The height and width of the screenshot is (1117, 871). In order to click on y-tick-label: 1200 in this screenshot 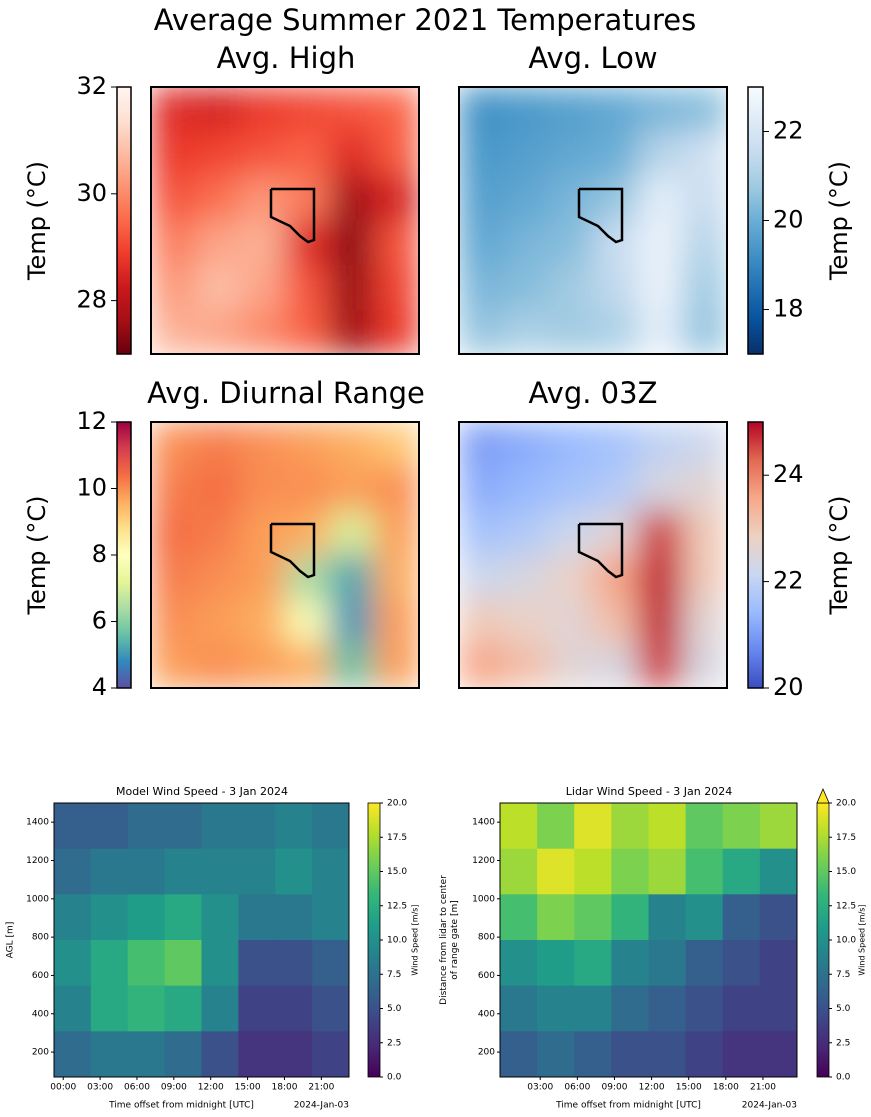, I will do `click(483, 861)`.